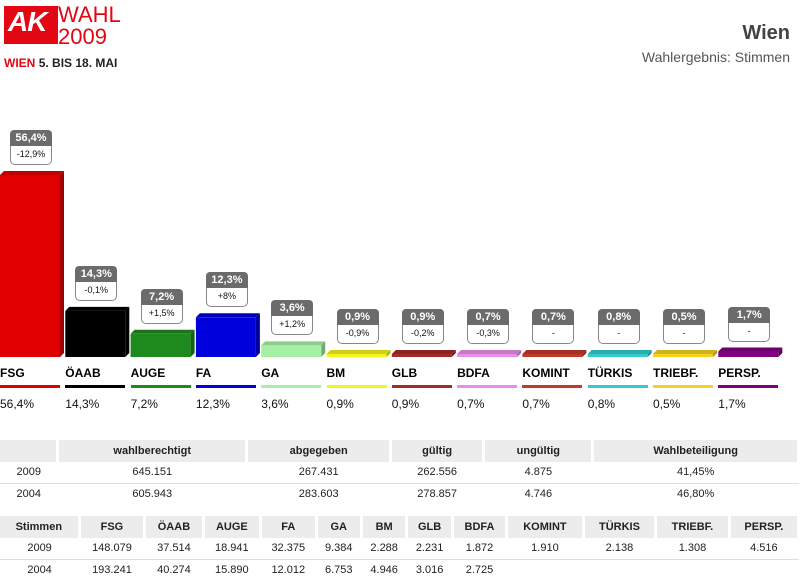  I want to click on logo-city: WIEN, so click(20, 63).